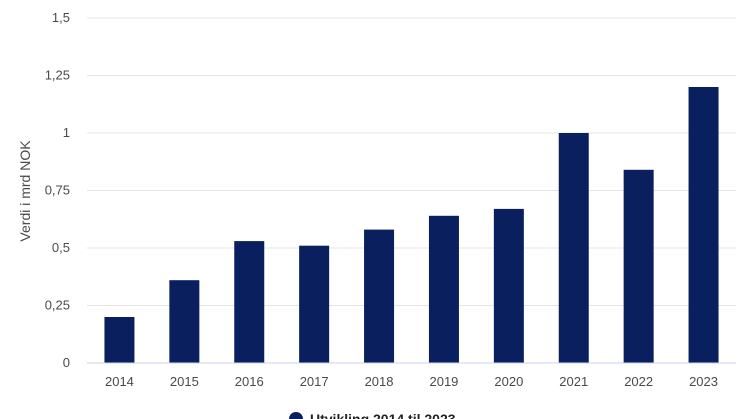 This screenshot has width=746, height=419. What do you see at coordinates (61, 247) in the screenshot?
I see `y-tick-label: 0,5` at bounding box center [61, 247].